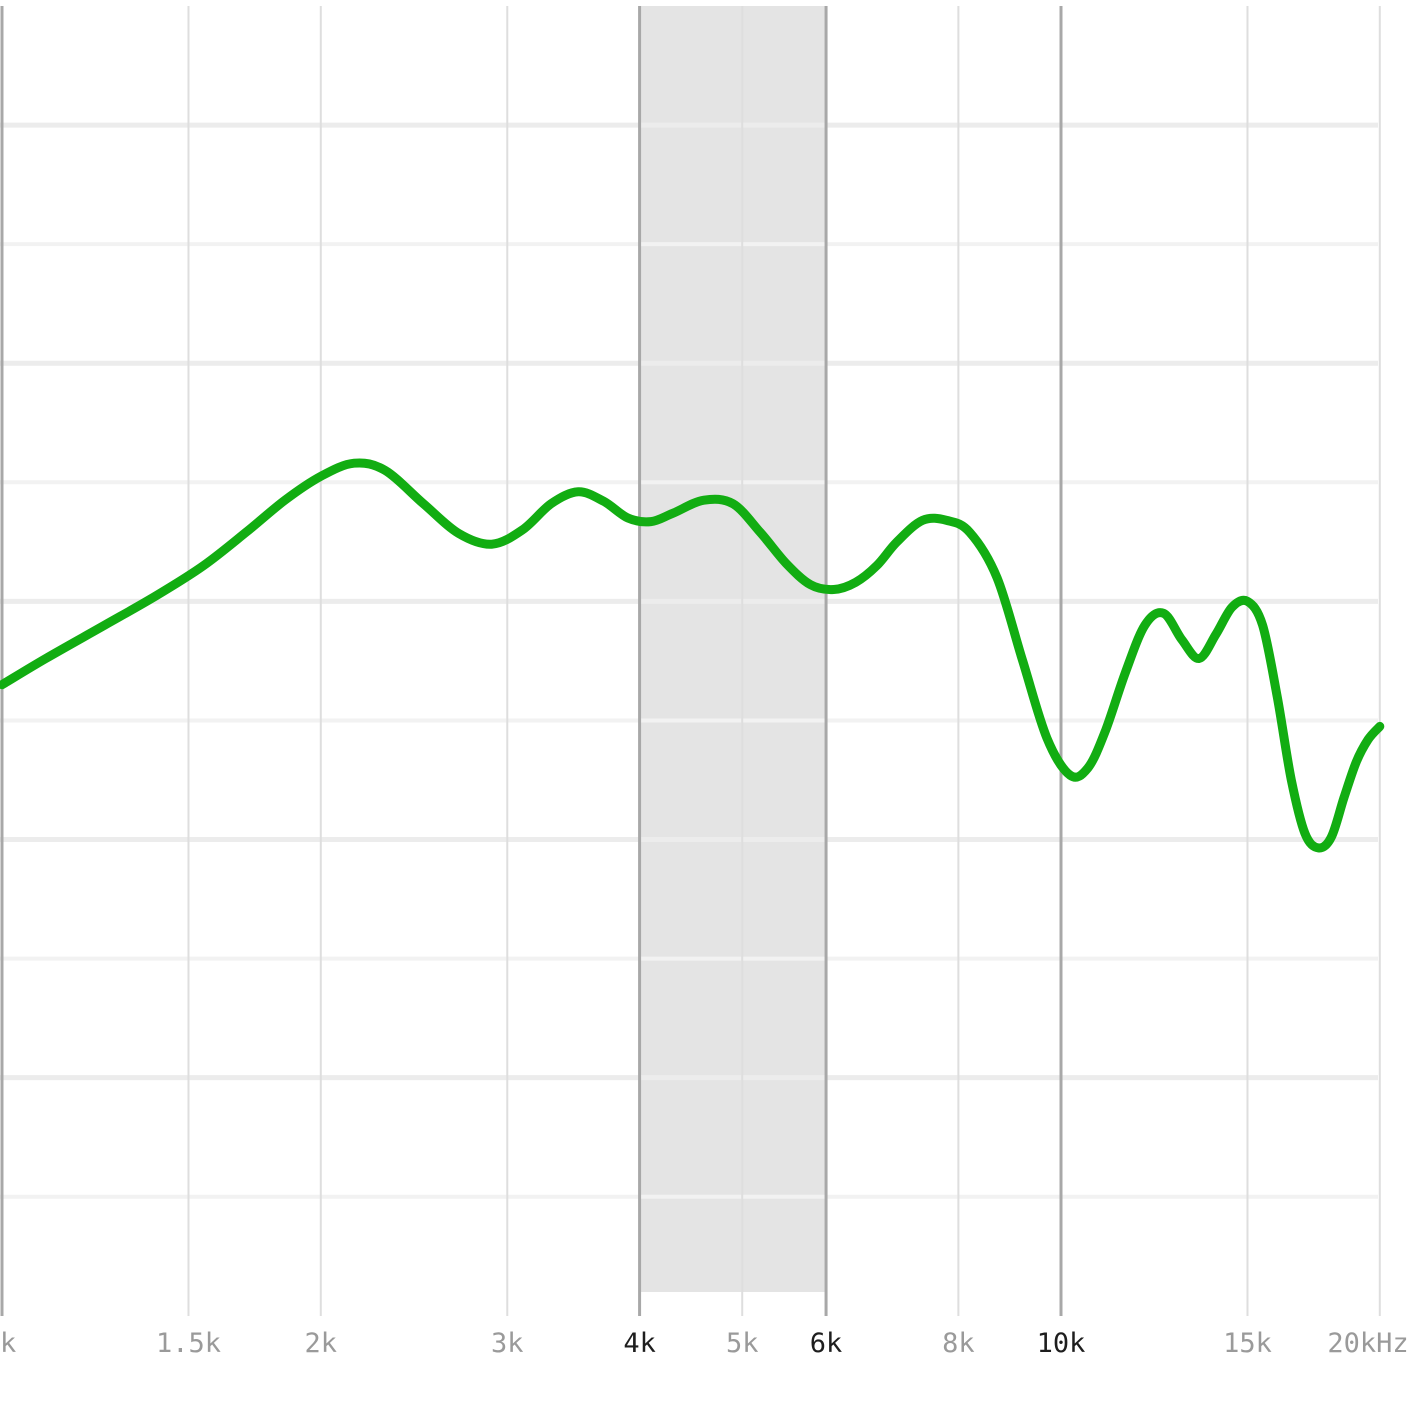 The image size is (1418, 1402). I want to click on x-tick-label: 8k, so click(958, 1343).